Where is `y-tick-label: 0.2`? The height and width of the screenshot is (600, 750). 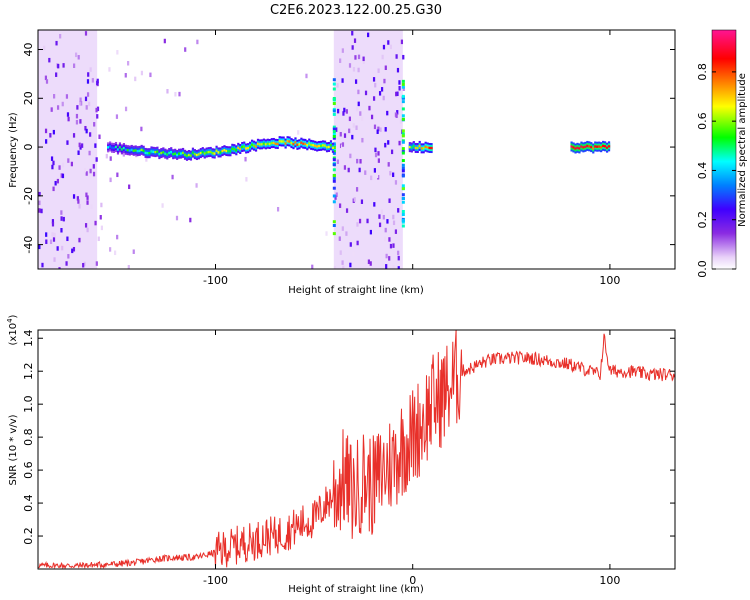
y-tick-label: 0.2 is located at coordinates (28, 536).